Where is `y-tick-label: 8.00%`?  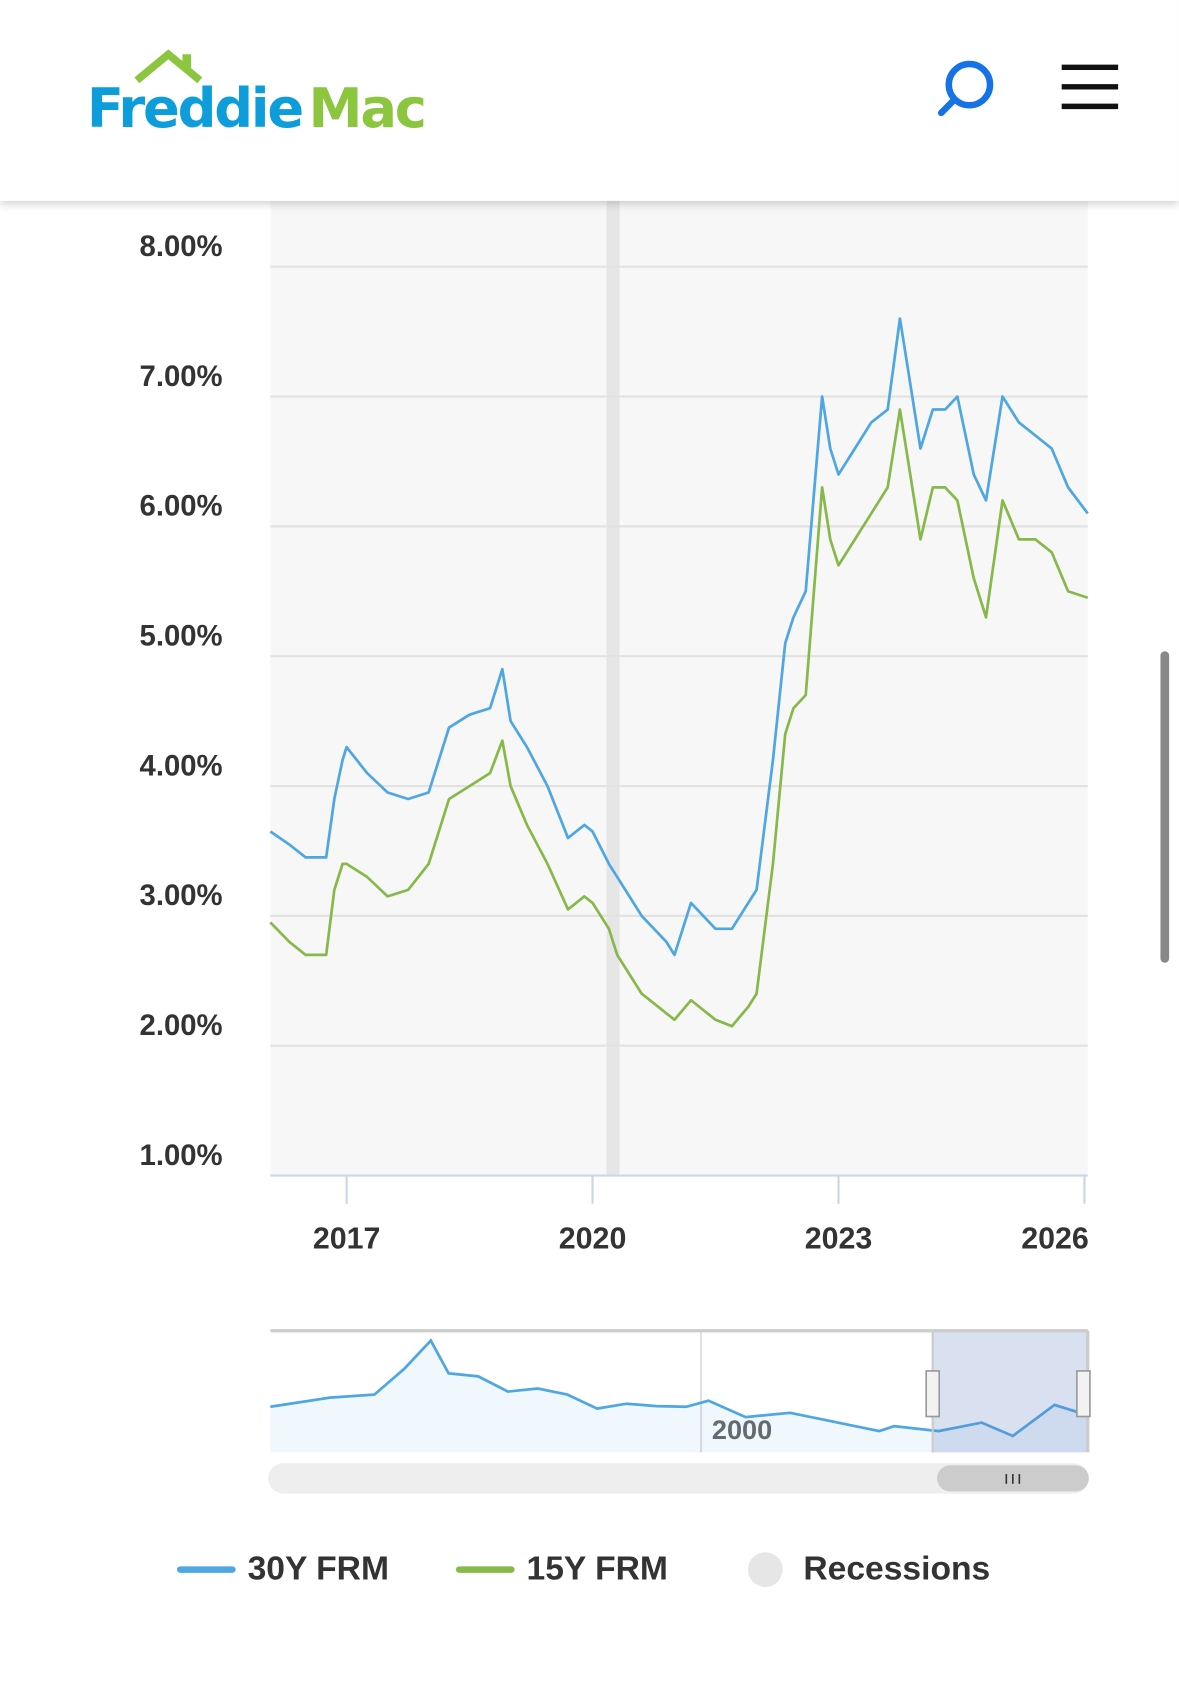 y-tick-label: 8.00% is located at coordinates (181, 246).